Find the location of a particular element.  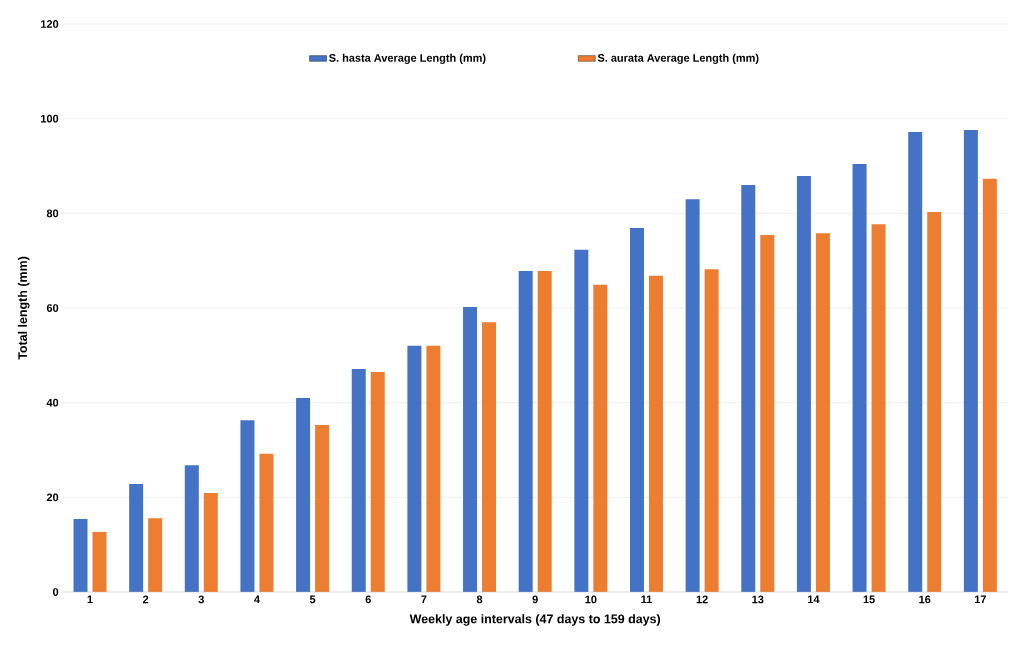

x-tick-label: 5 is located at coordinates (312, 599).